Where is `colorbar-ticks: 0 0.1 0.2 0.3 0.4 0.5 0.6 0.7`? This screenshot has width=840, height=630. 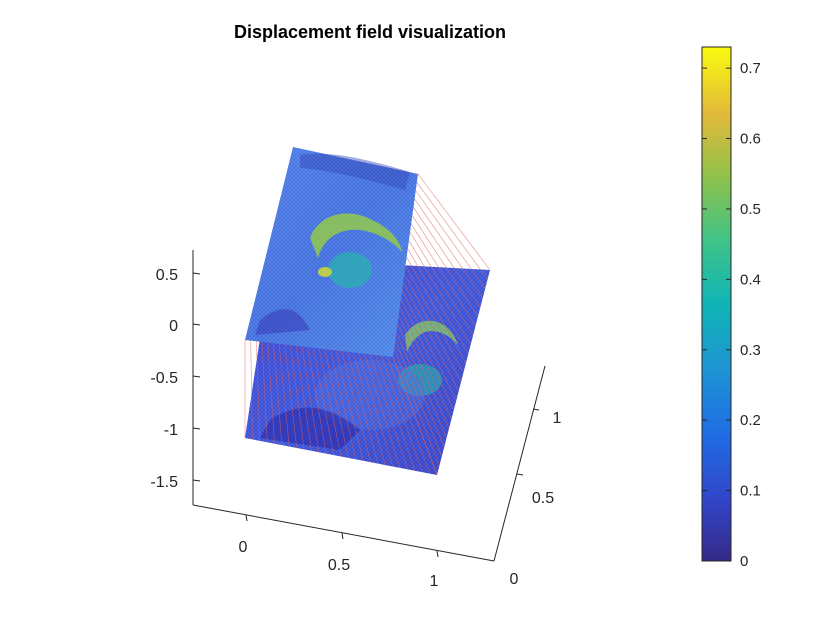 colorbar-ticks: 0 0.1 0.2 0.3 0.4 0.5 0.6 0.7 is located at coordinates (731, 315).